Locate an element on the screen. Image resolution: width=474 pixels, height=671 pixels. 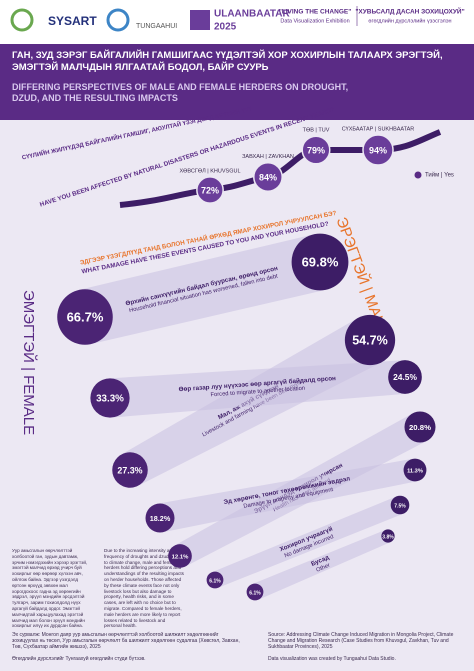
male-value: 11.3% is located at coordinates (415, 472).